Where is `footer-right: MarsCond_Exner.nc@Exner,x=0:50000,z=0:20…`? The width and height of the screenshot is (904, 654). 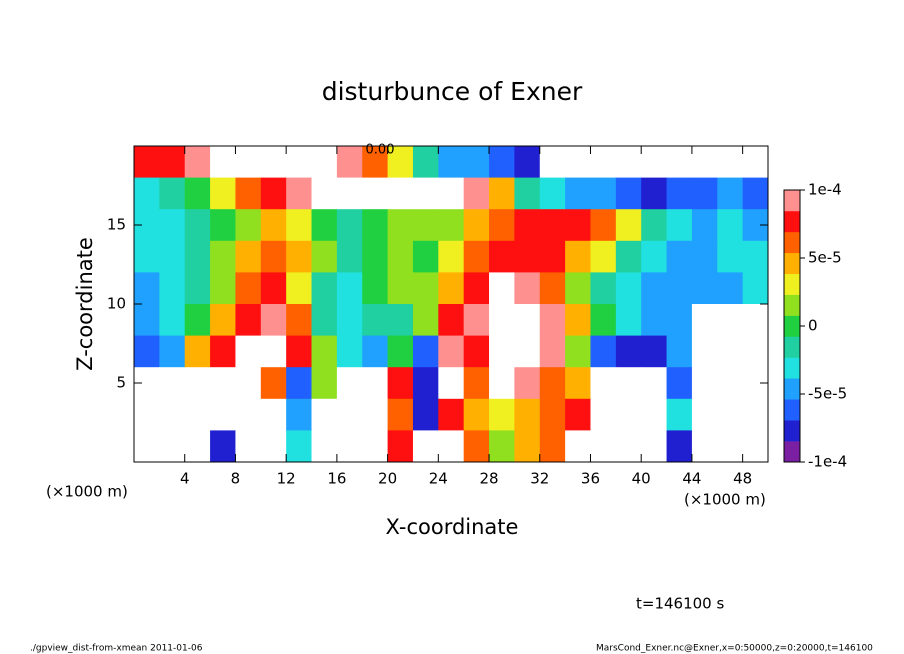 footer-right: MarsCond_Exner.nc@Exner,x=0:50000,z=0:20… is located at coordinates (734, 649).